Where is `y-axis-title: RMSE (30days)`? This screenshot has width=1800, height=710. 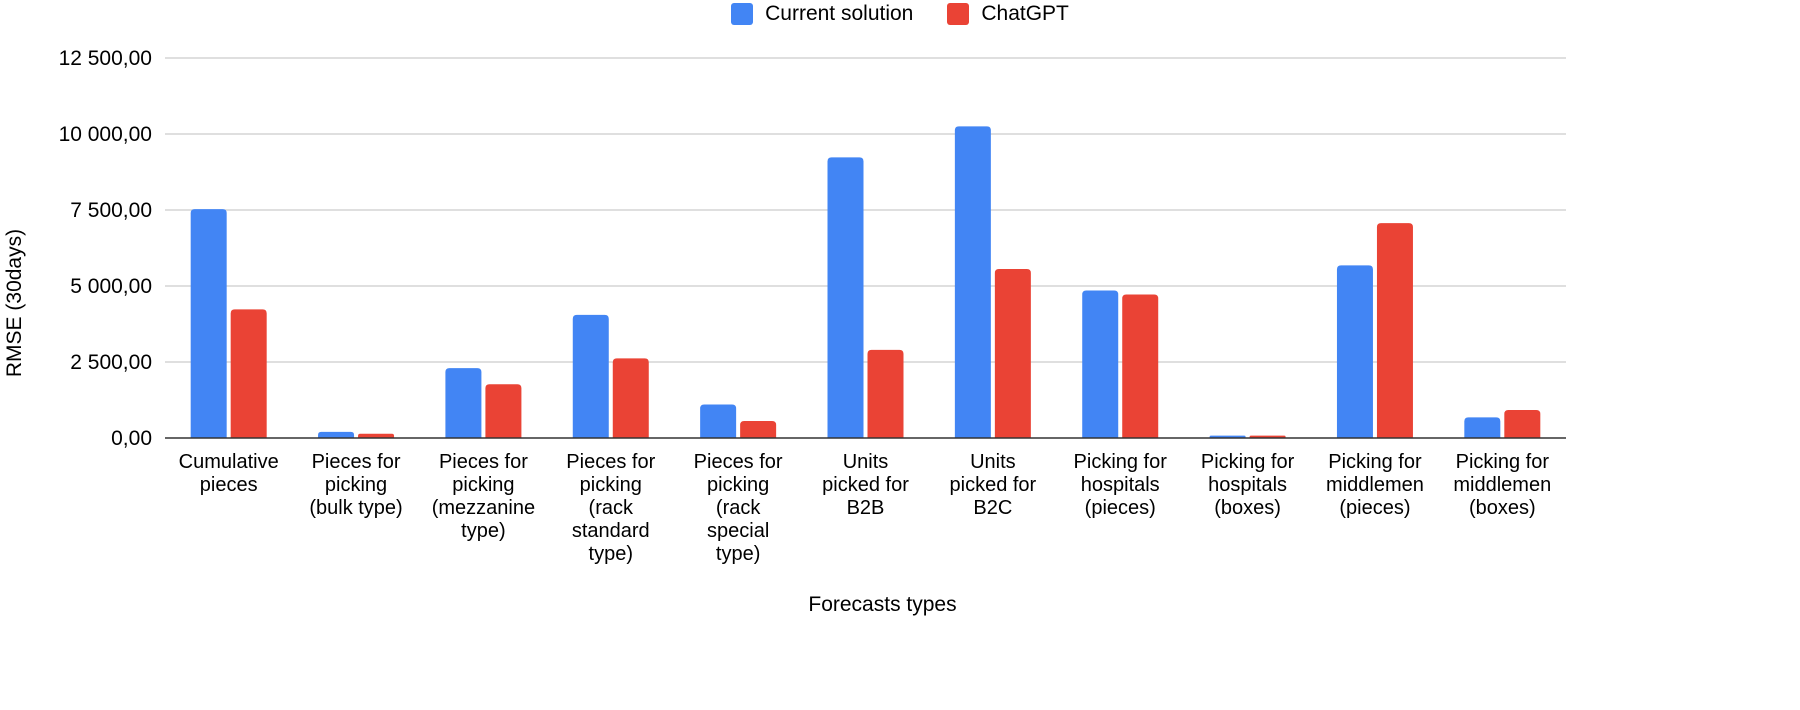
y-axis-title: RMSE (30days) is located at coordinates (14, 303).